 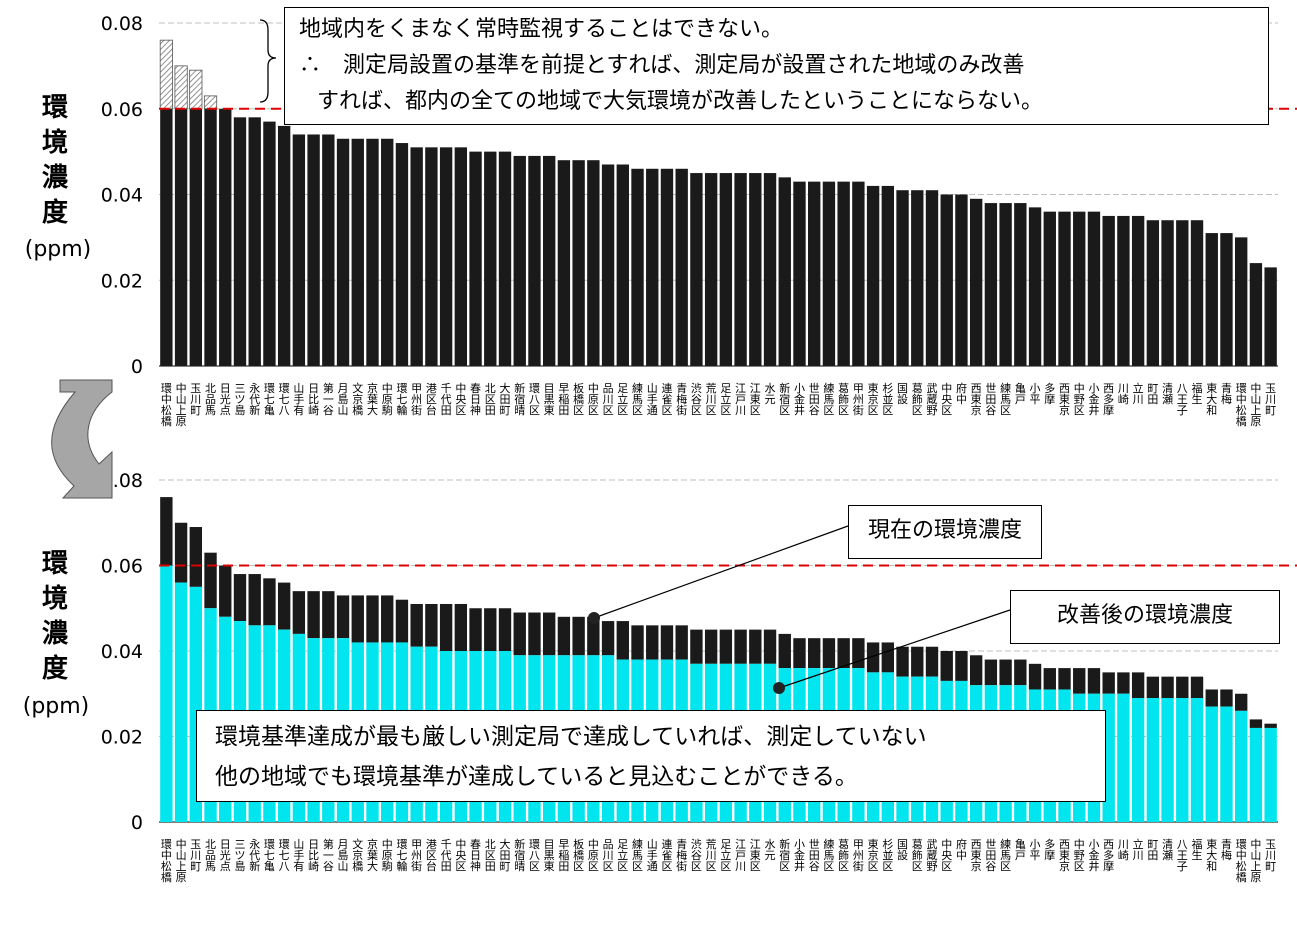 I want to click on station-label: 葛飾区, so click(x=917, y=399).